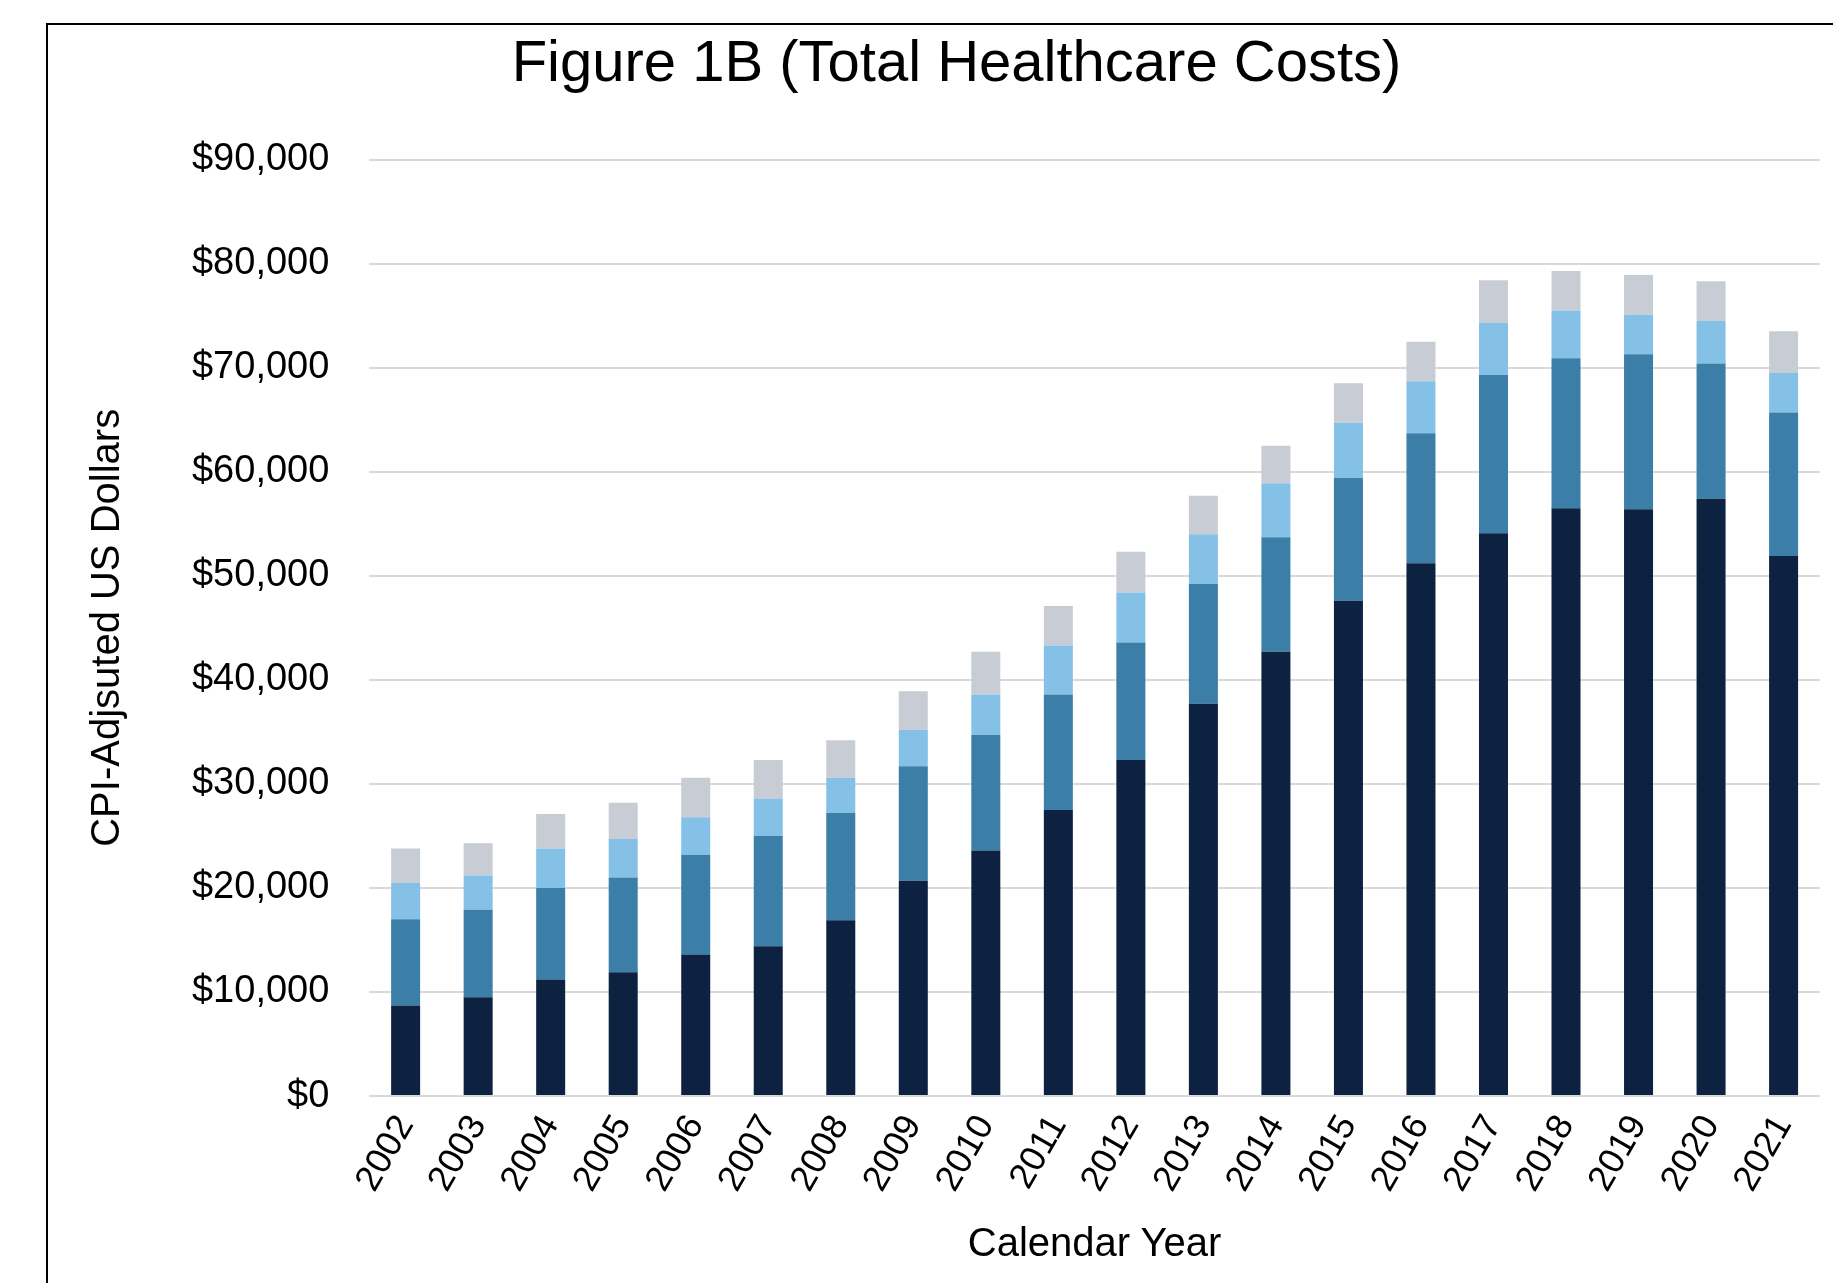 The width and height of the screenshot is (1833, 1283). I want to click on y-tick-label: $50,000, so click(260, 573).